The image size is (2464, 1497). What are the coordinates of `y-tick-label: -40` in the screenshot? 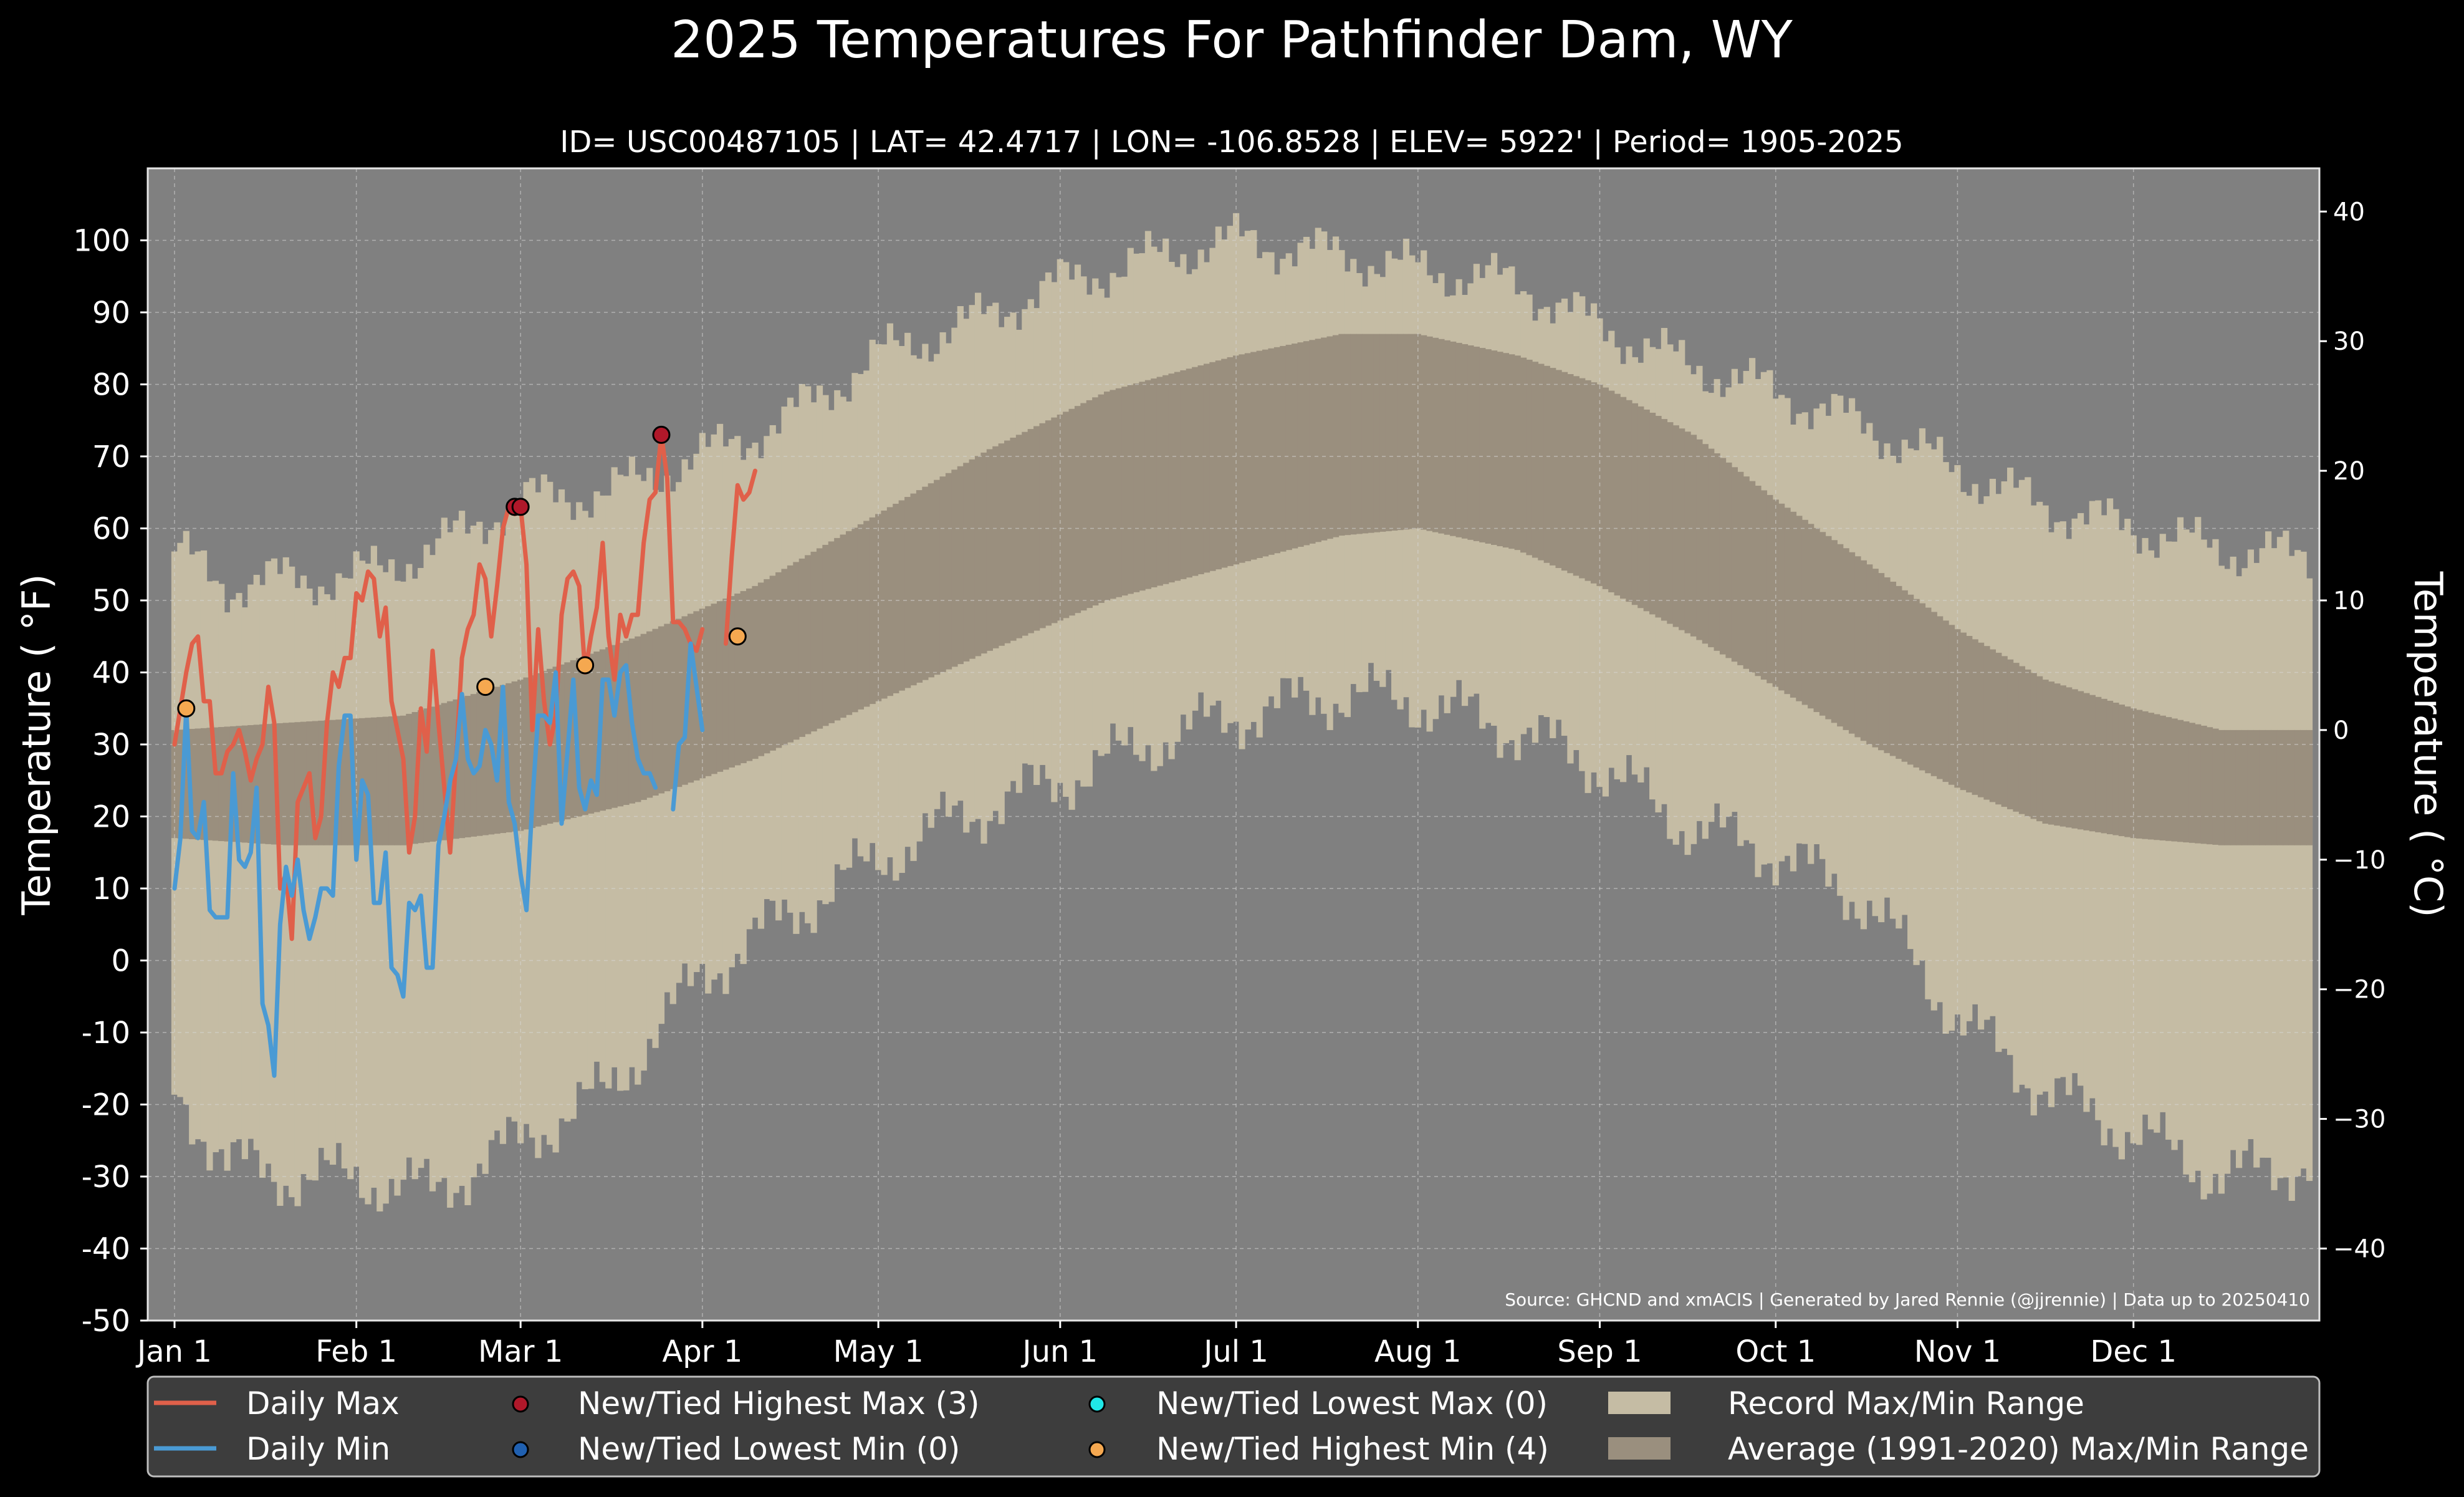 It's located at (106, 1249).